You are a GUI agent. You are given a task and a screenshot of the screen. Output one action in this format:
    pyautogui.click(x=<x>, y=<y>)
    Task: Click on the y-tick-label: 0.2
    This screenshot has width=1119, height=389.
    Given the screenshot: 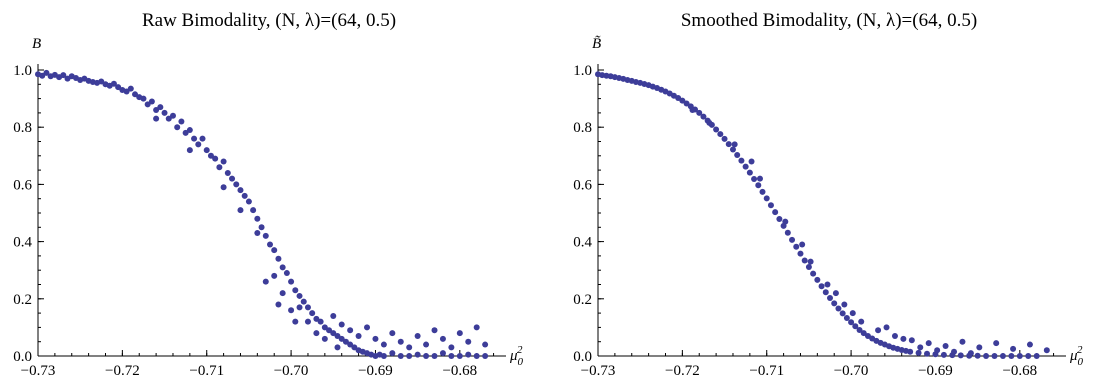 What is the action you would take?
    pyautogui.click(x=22, y=300)
    